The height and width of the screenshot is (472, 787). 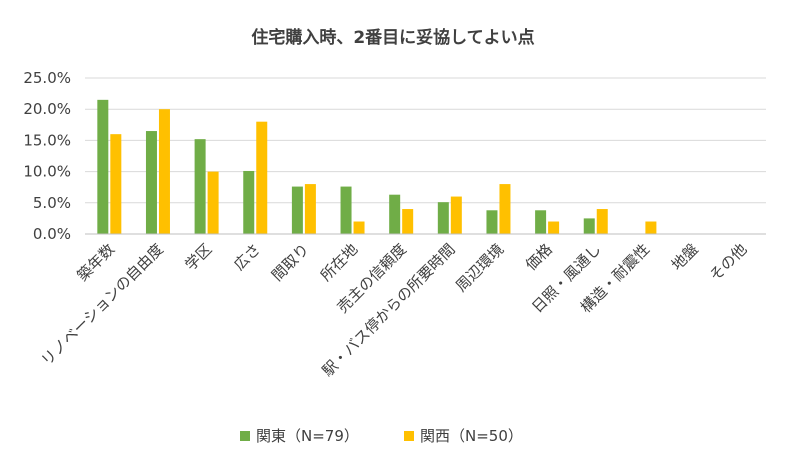 What do you see at coordinates (52, 203) in the screenshot?
I see `y-tick-label: 5.0%` at bounding box center [52, 203].